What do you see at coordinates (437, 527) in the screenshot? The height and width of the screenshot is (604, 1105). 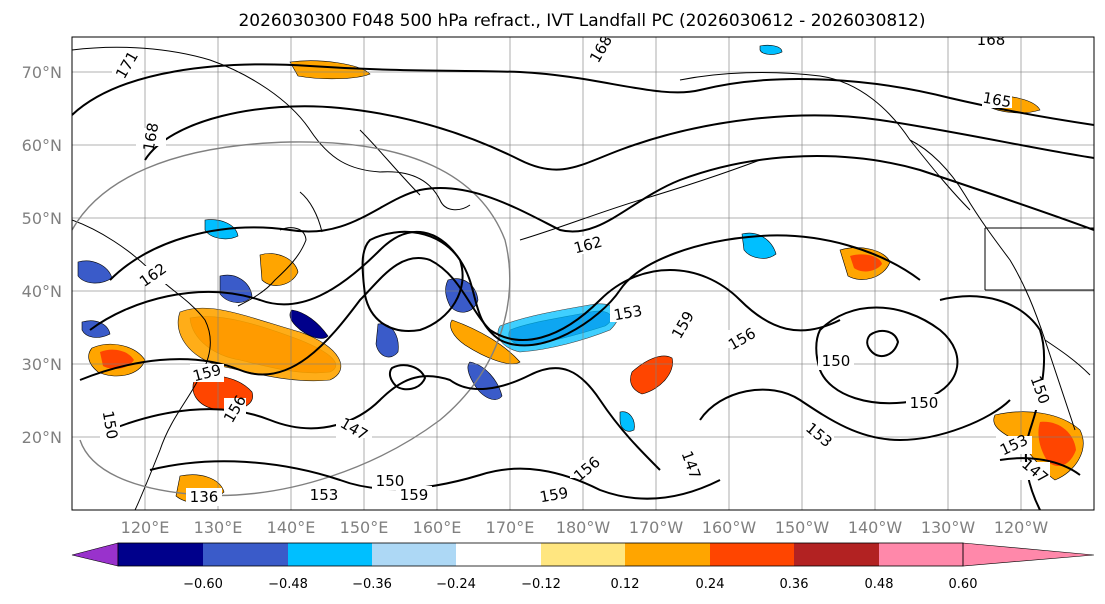 I see `lon-label: 160°E` at bounding box center [437, 527].